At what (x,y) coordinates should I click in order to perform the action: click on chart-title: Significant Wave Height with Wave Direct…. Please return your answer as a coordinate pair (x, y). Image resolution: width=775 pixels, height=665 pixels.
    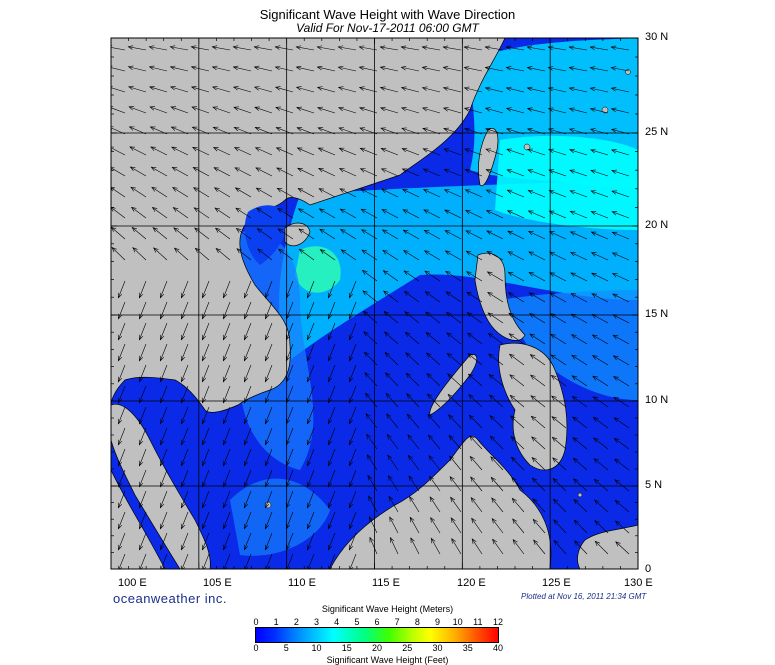
    Looking at the image, I should click on (387, 14).